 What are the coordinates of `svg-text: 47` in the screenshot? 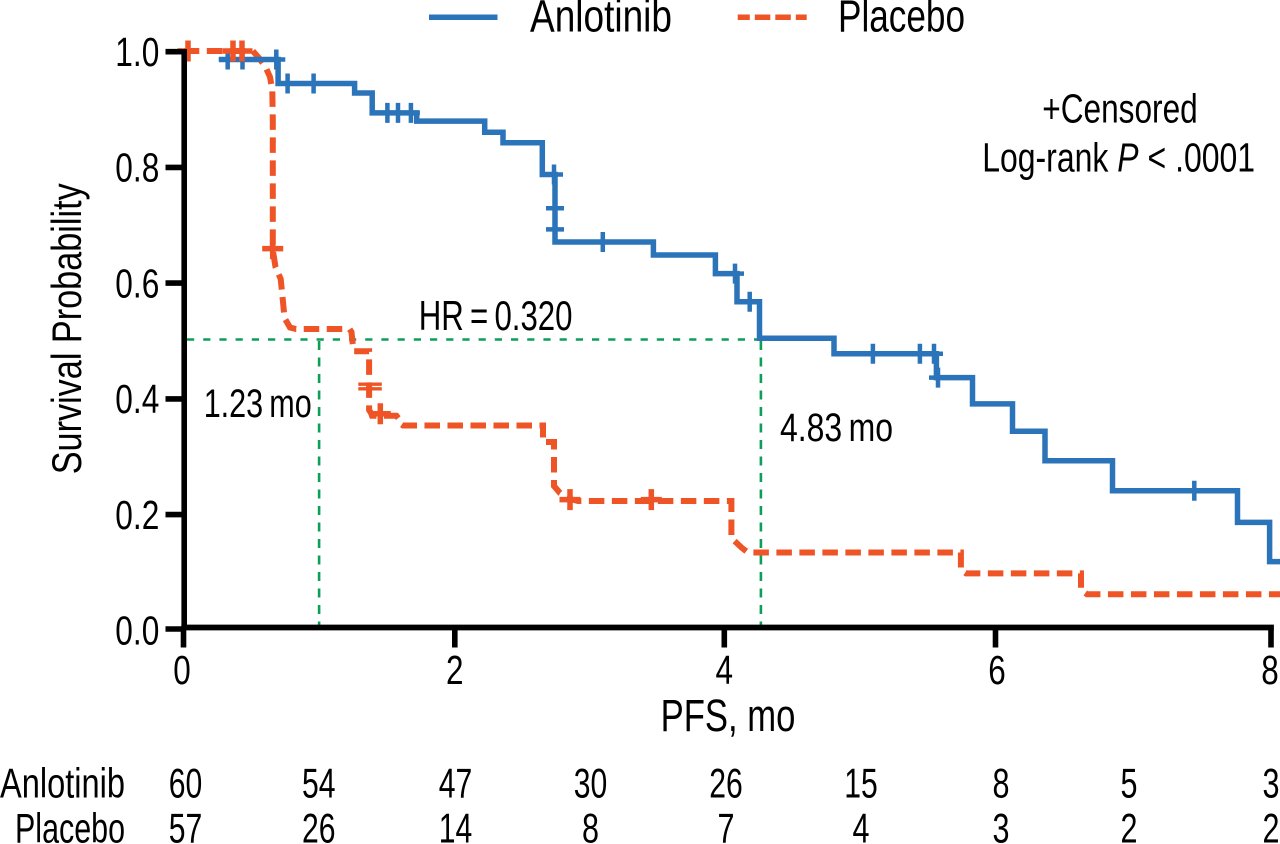 It's located at (456, 783).